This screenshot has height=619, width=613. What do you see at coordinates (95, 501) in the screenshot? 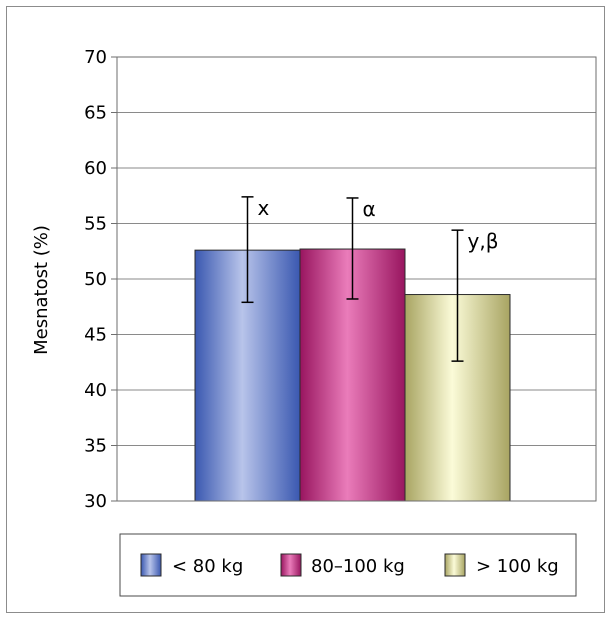
I see `y-tick-label: 30` at bounding box center [95, 501].